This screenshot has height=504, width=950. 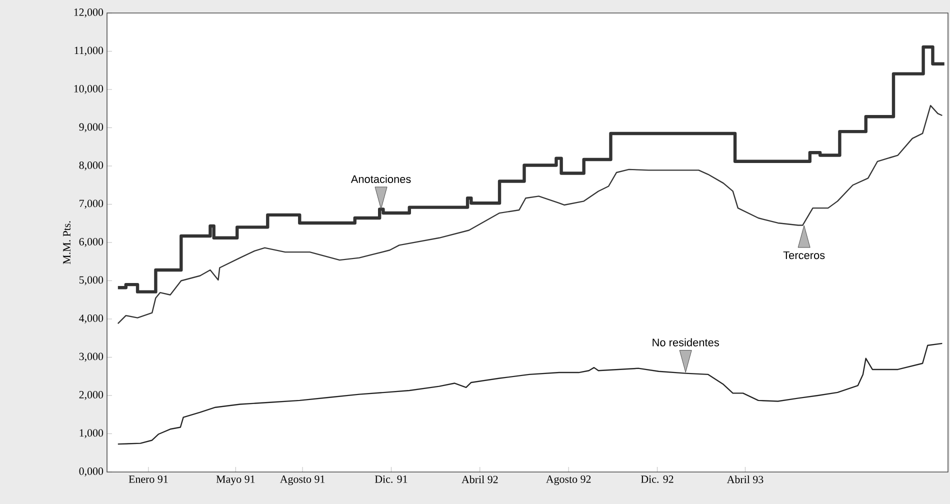 What do you see at coordinates (89, 51) in the screenshot?
I see `y-tick-label: 11,000` at bounding box center [89, 51].